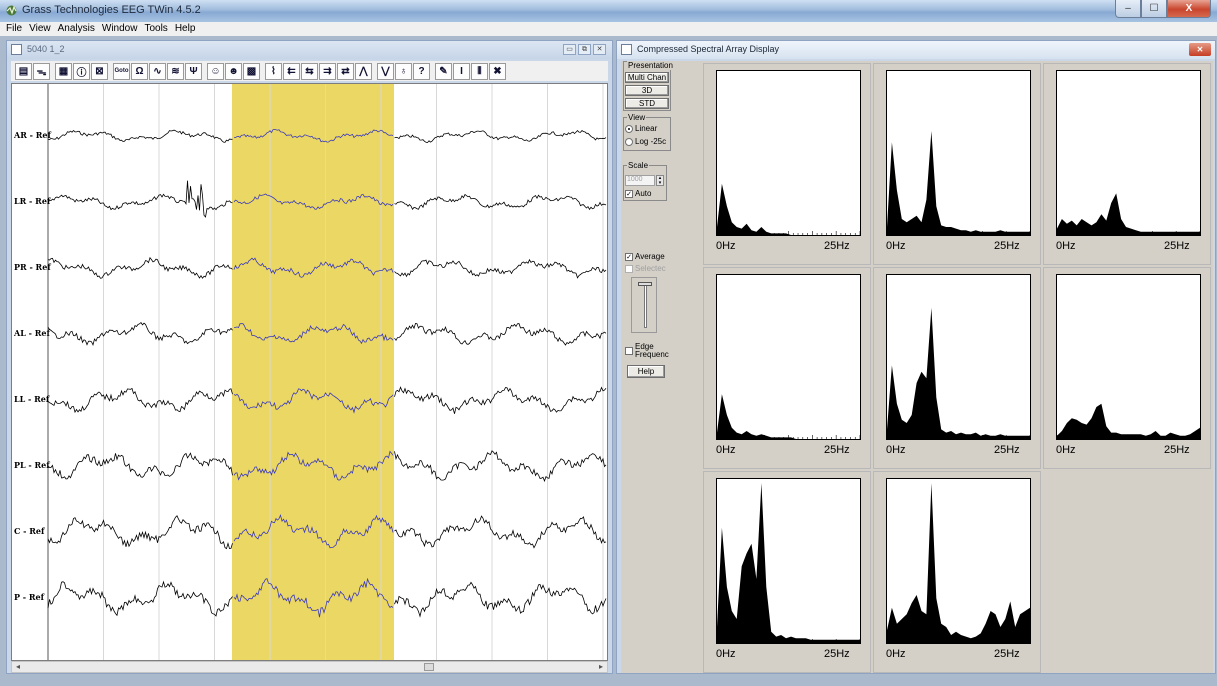 The width and height of the screenshot is (1217, 686). I want to click on menu-view: View, so click(40, 28).